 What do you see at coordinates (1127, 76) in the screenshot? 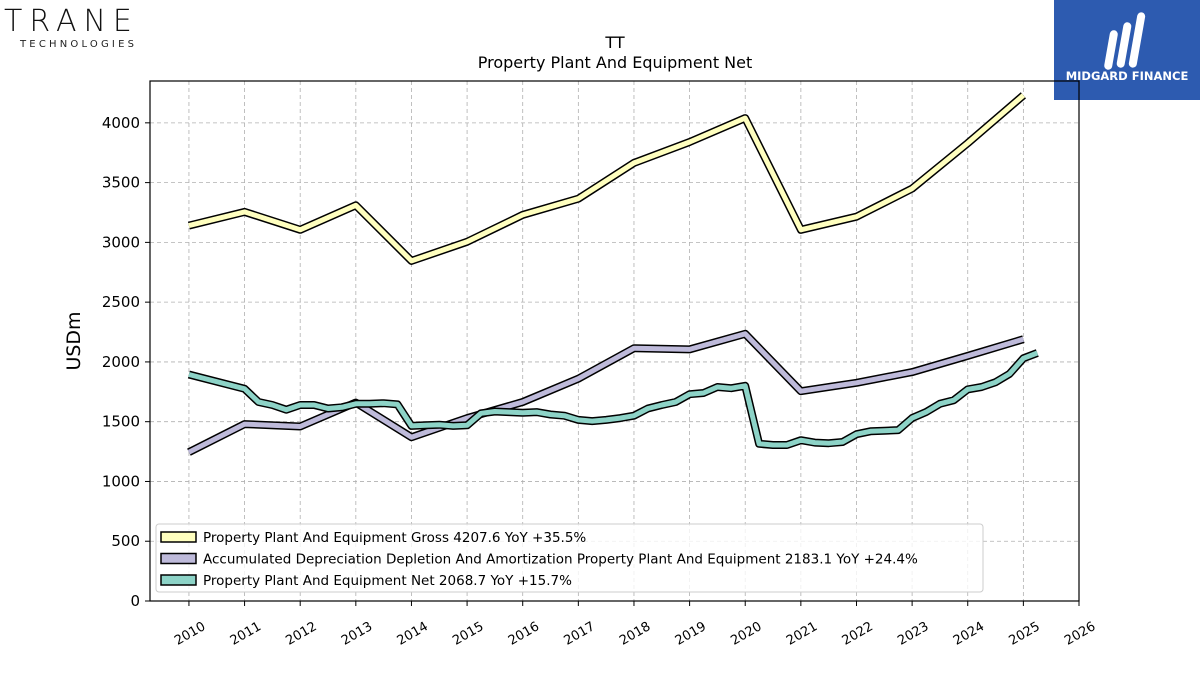
I see `logo-brand-name: MIDGARD FINANCE` at bounding box center [1127, 76].